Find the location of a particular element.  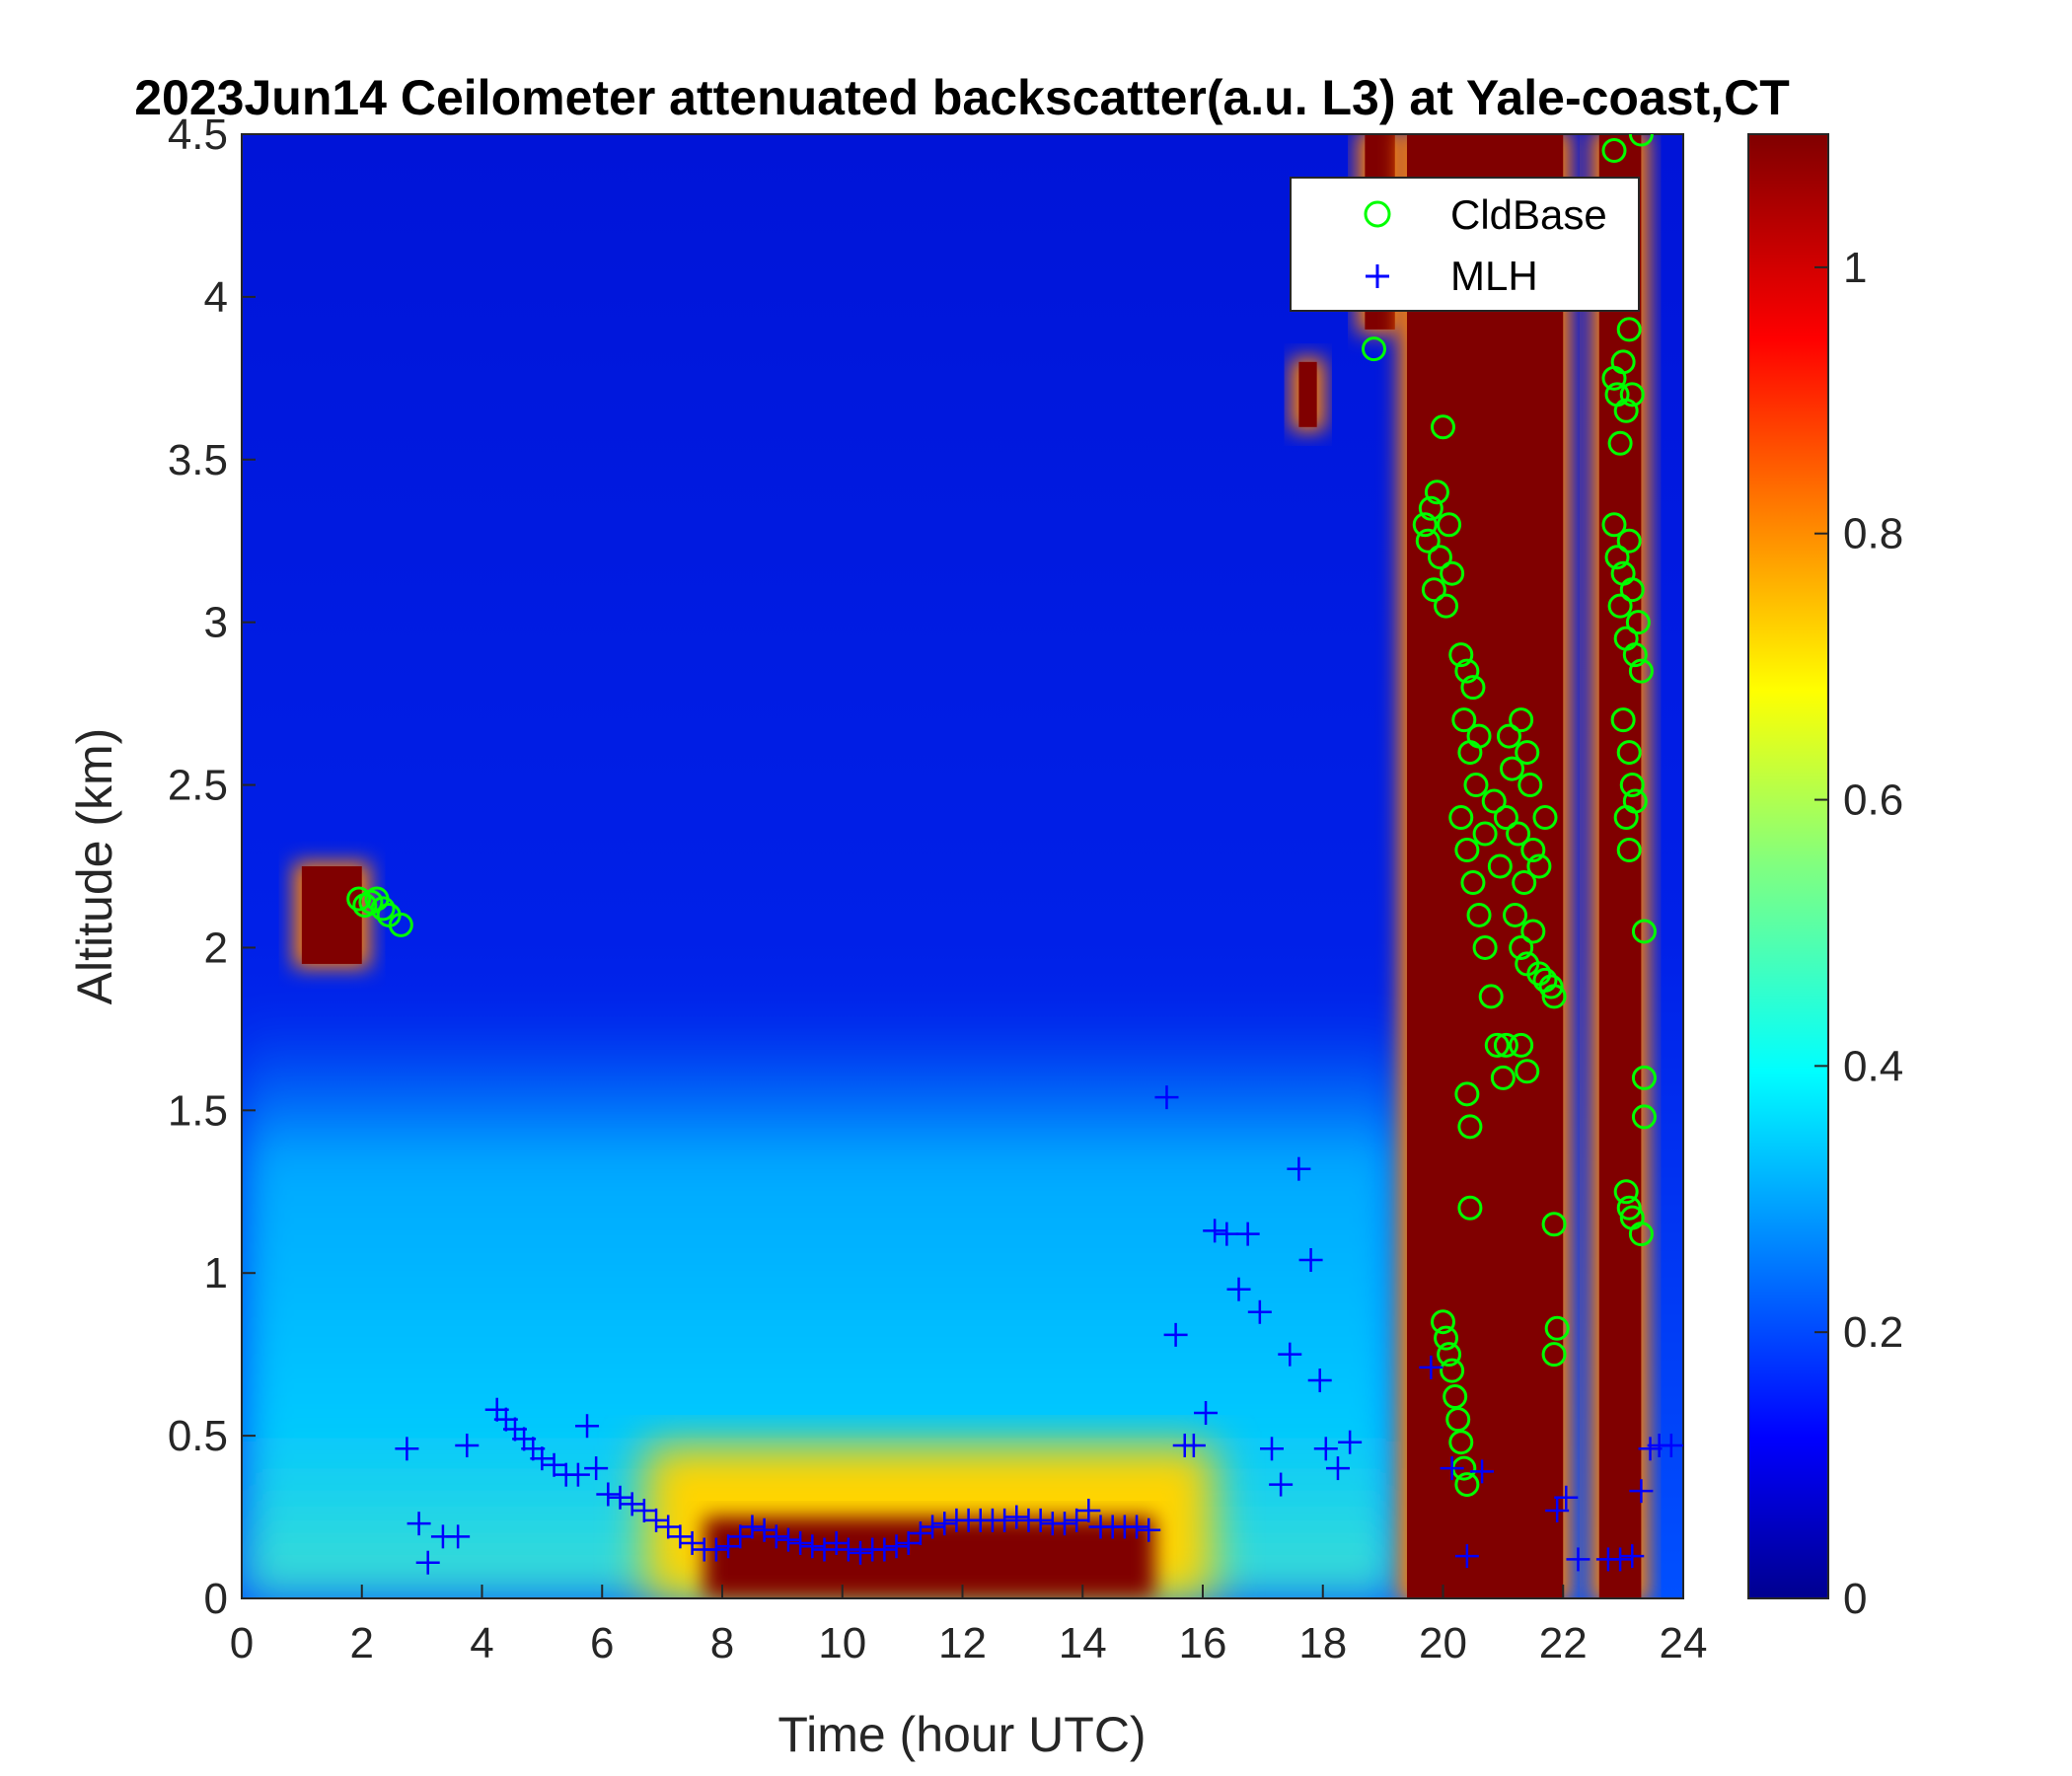

y-tick-label: 2.5 is located at coordinates (198, 786).